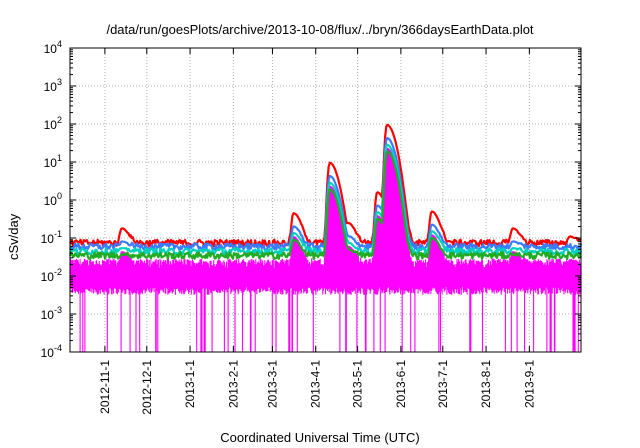  Describe the element at coordinates (53, 85) in the screenshot. I see `y-tick-label: 10³` at that location.